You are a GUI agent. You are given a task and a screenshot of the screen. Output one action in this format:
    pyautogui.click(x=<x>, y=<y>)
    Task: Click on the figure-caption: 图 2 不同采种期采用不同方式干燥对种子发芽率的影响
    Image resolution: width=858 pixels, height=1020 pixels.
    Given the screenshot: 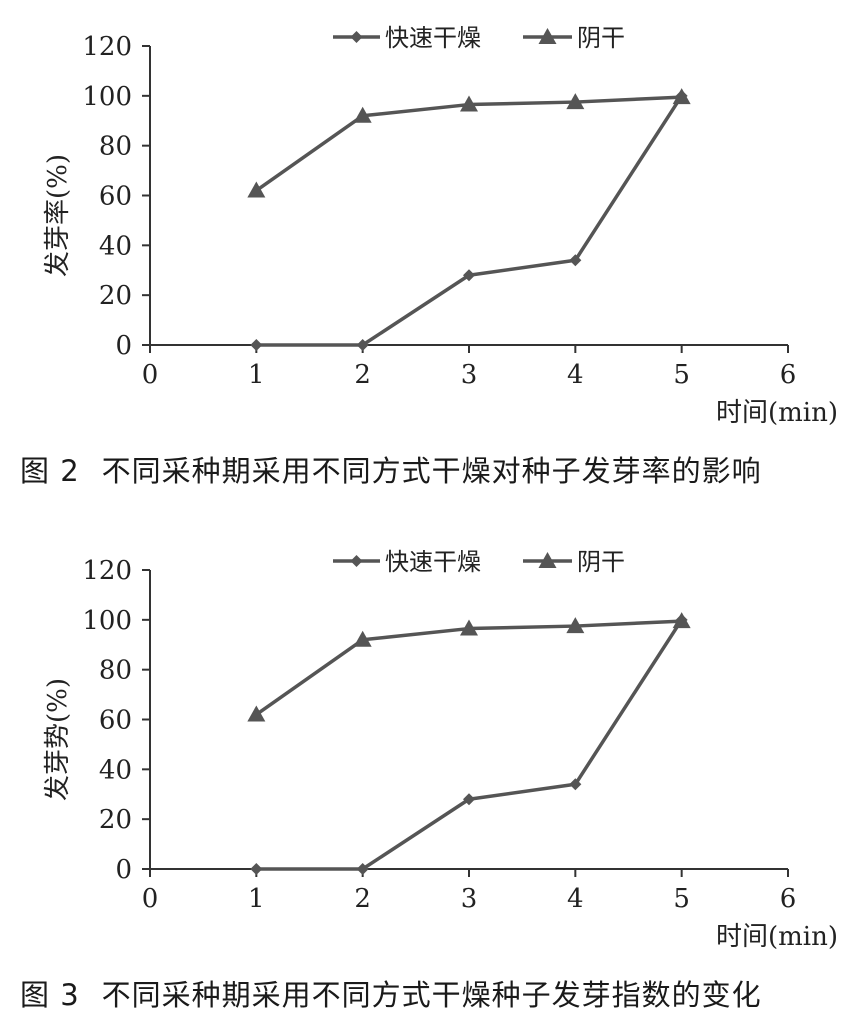 What is the action you would take?
    pyautogui.click(x=391, y=469)
    